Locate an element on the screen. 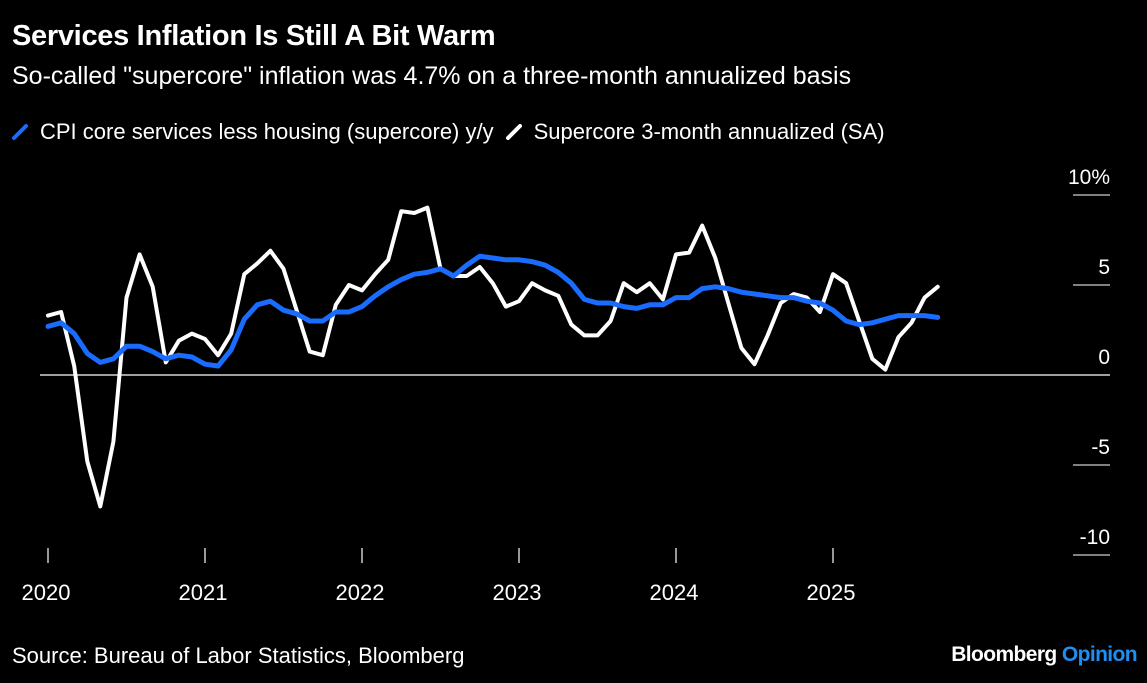 The width and height of the screenshot is (1147, 683). brand-accent: Opinion is located at coordinates (1099, 654).